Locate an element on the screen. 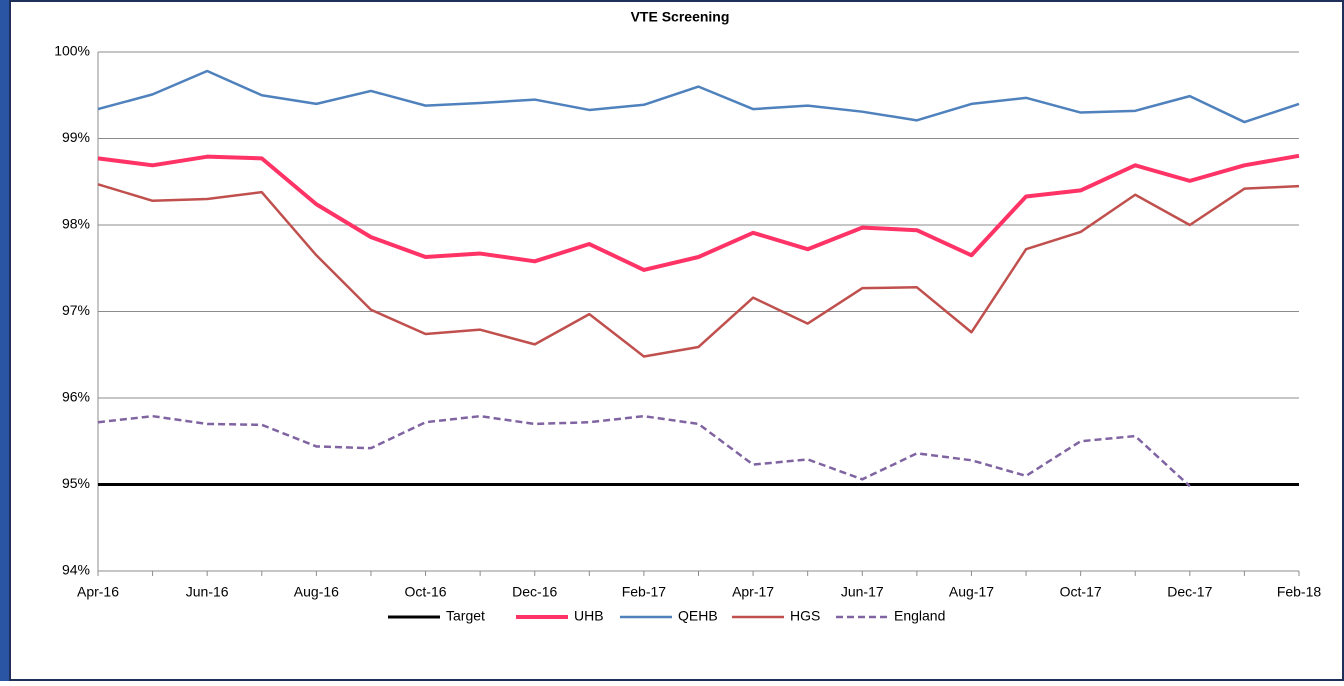 The width and height of the screenshot is (1344, 686). x-tick-label: Aug-16 is located at coordinates (316, 592).